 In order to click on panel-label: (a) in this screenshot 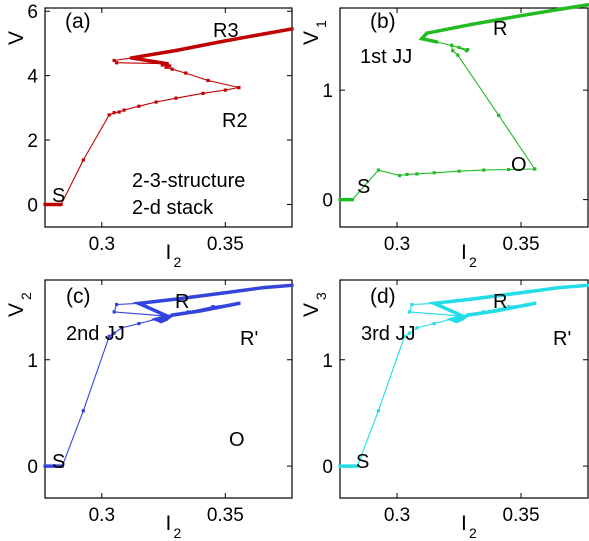, I will do `click(78, 21)`.